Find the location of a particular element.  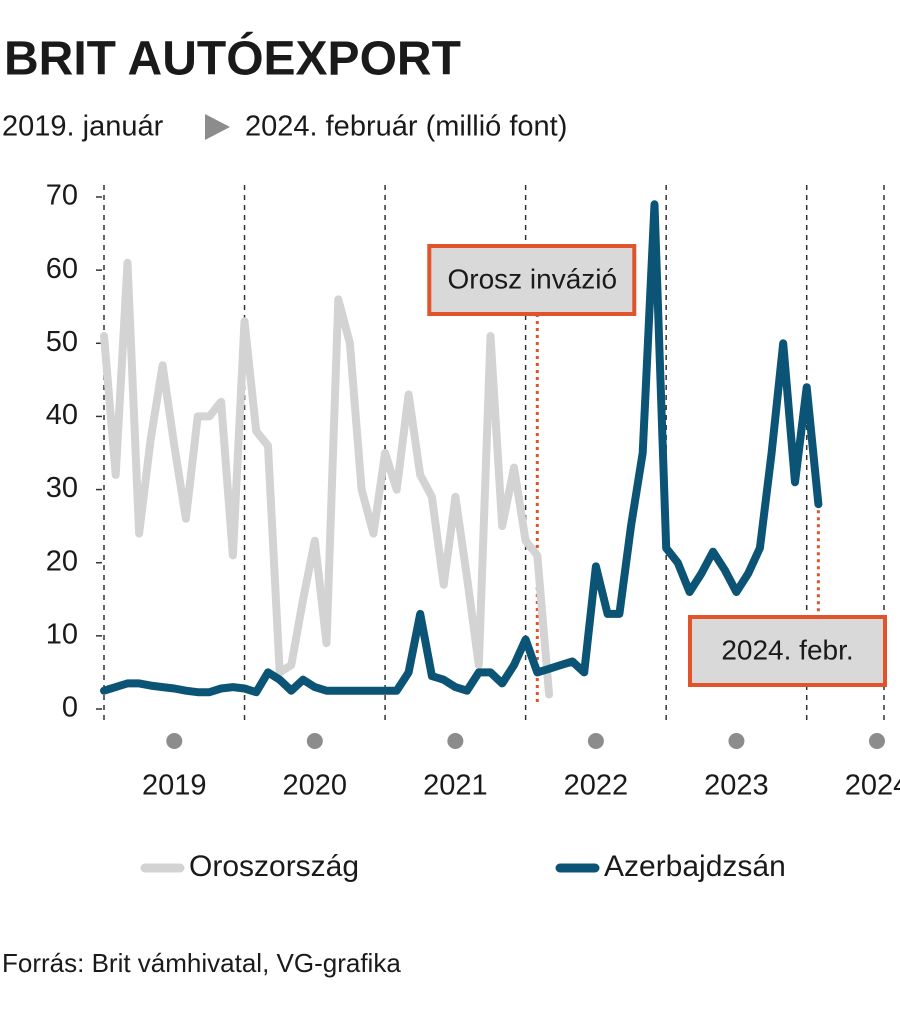

legend-label: Azerbajdzsán is located at coordinates (695, 866).